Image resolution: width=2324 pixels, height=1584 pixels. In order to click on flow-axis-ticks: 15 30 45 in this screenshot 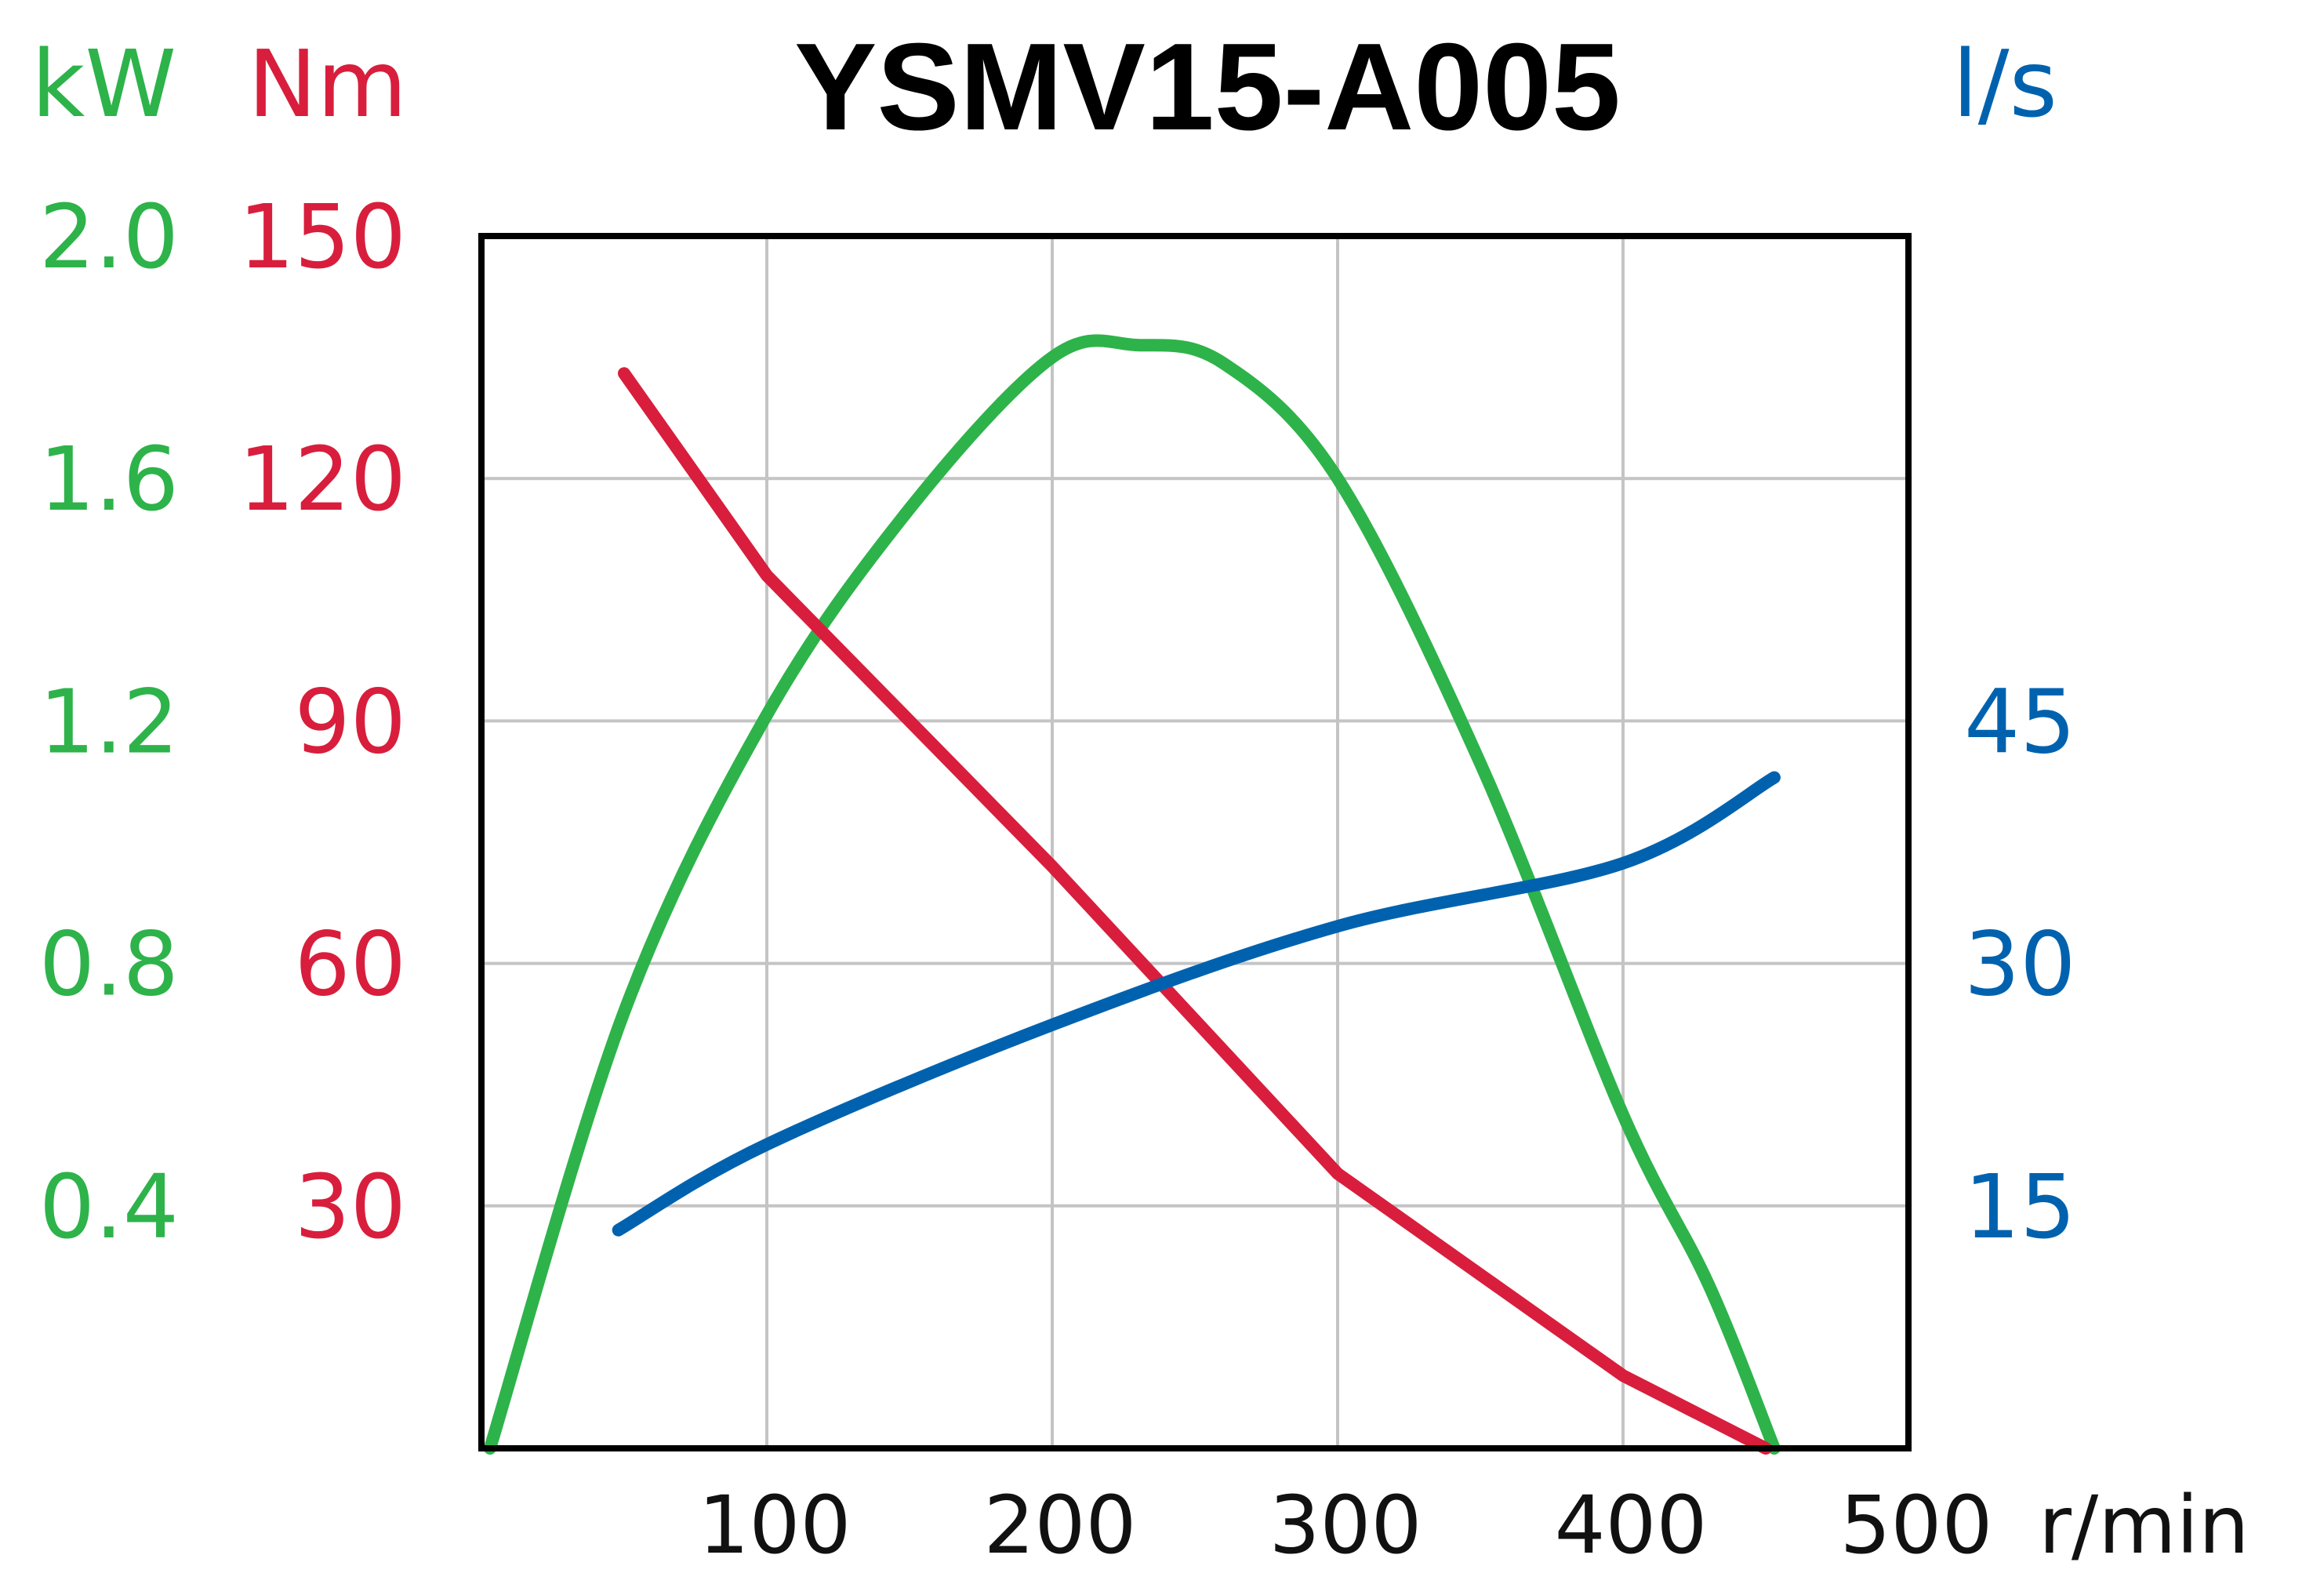, I will do `click(2020, 965)`.